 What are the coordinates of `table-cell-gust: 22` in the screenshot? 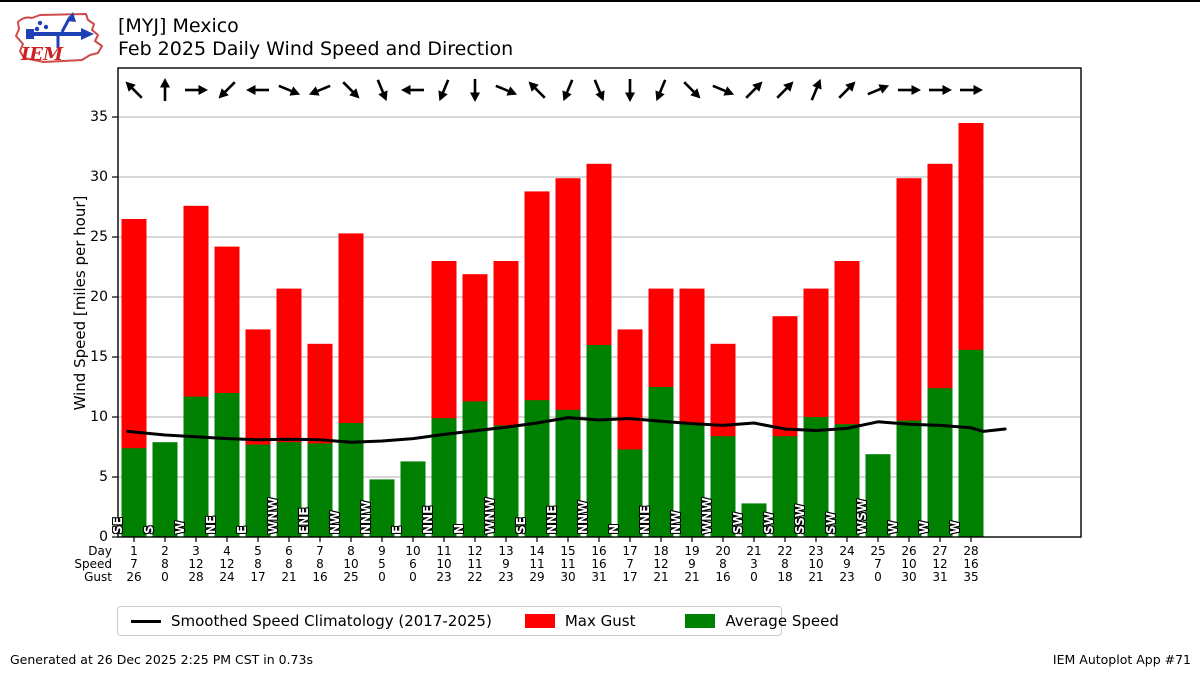 It's located at (475, 577).